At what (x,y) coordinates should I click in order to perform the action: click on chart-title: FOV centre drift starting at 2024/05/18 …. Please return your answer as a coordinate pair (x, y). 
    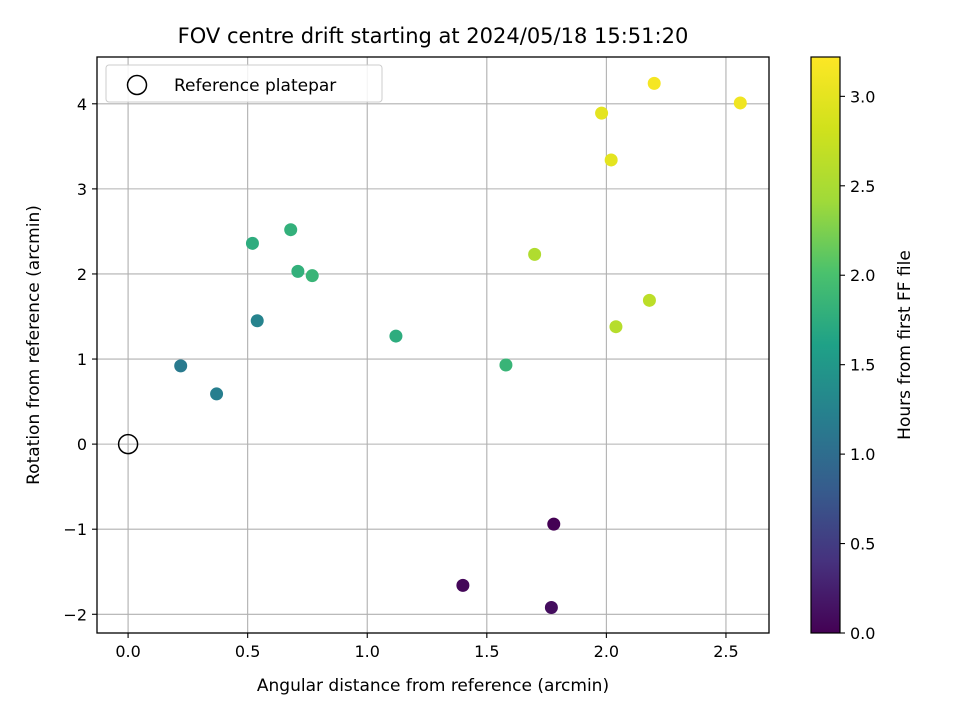
    Looking at the image, I should click on (433, 36).